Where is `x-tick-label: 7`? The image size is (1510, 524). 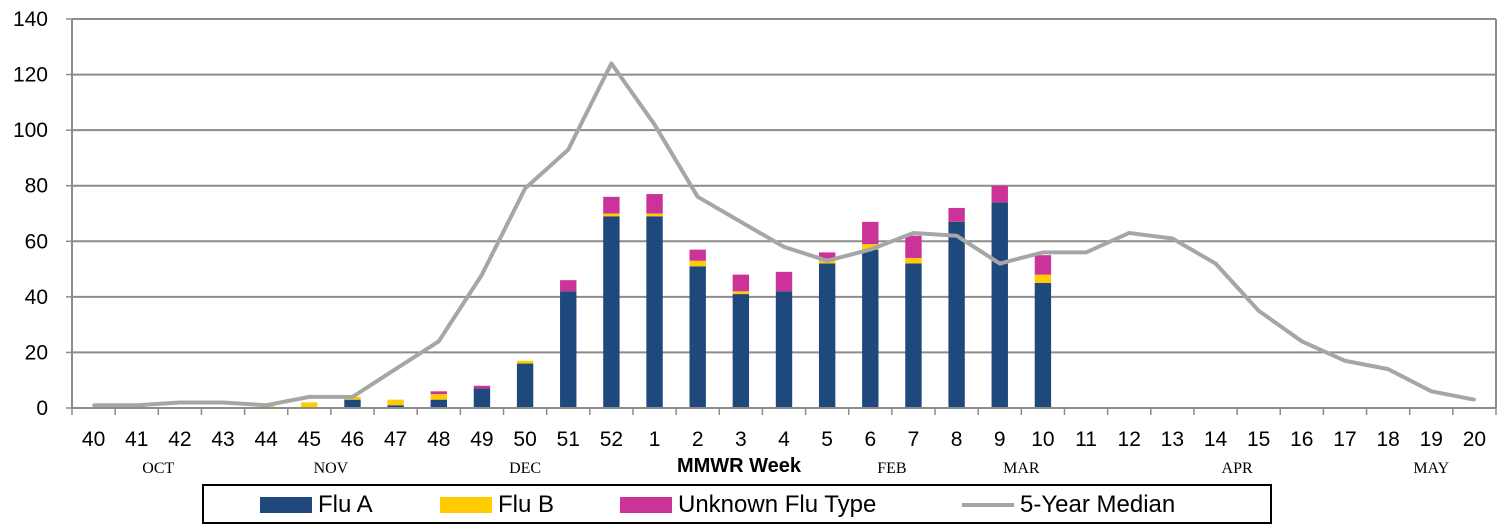 x-tick-label: 7 is located at coordinates (914, 439).